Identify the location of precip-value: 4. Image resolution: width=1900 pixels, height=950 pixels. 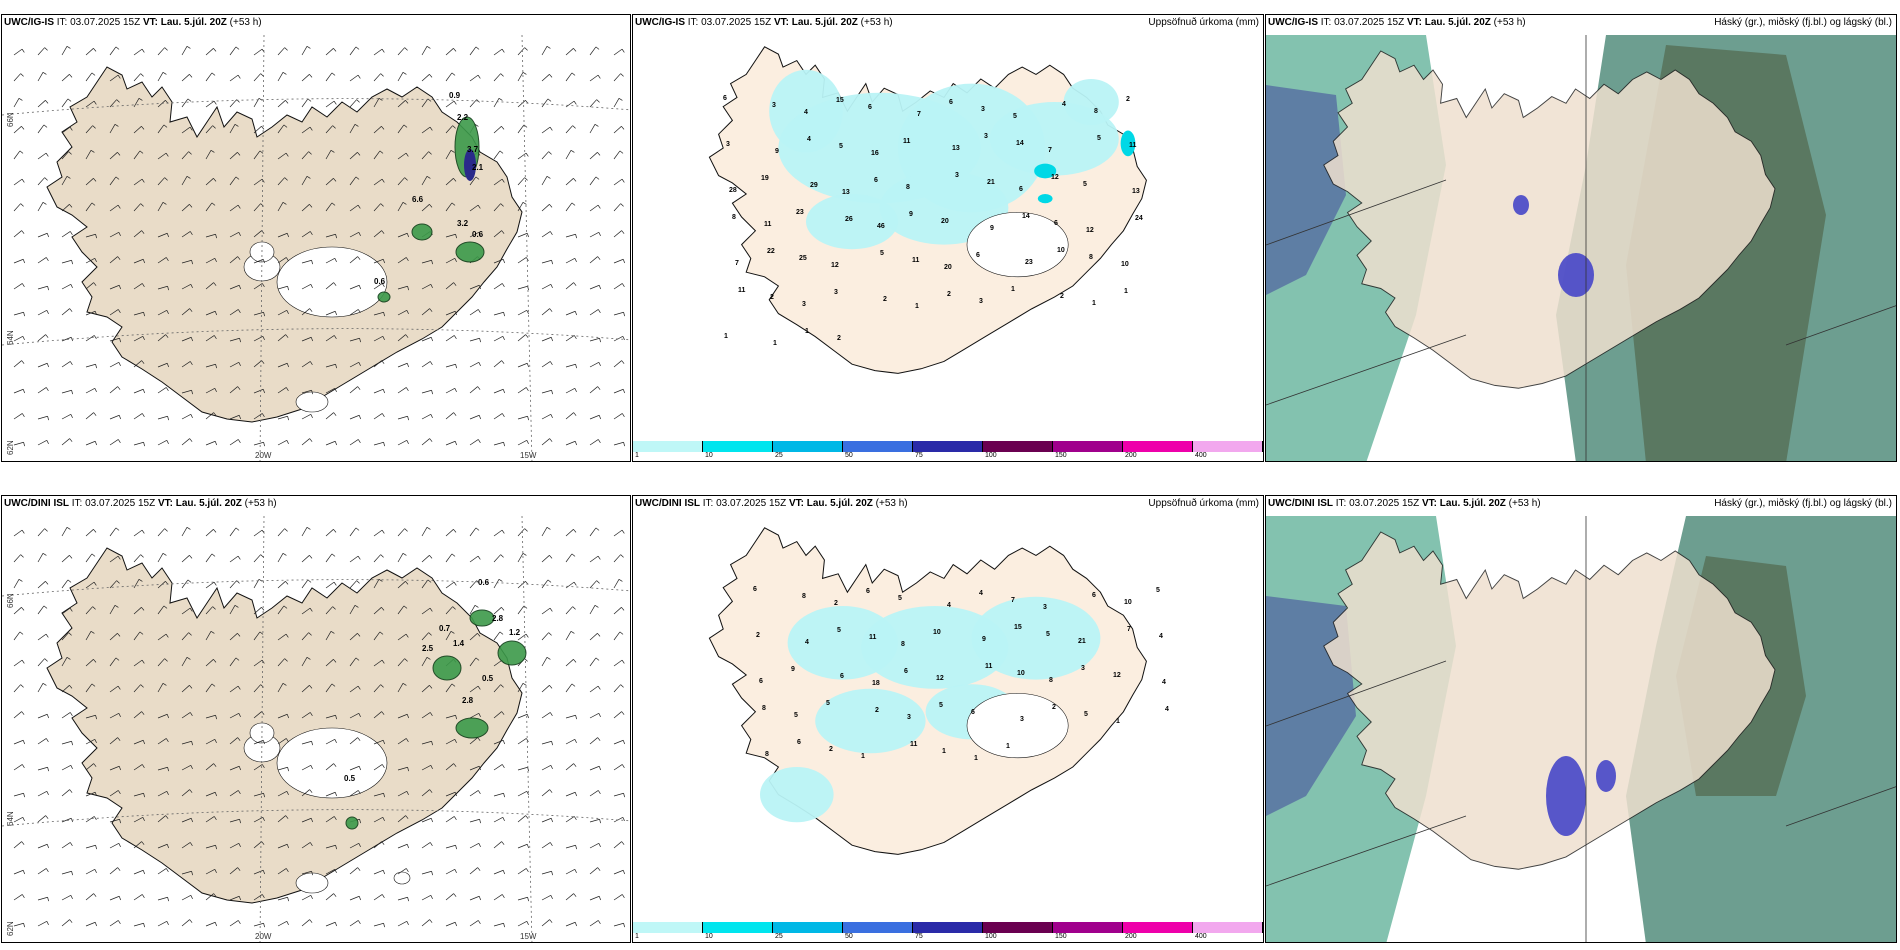
(806, 112).